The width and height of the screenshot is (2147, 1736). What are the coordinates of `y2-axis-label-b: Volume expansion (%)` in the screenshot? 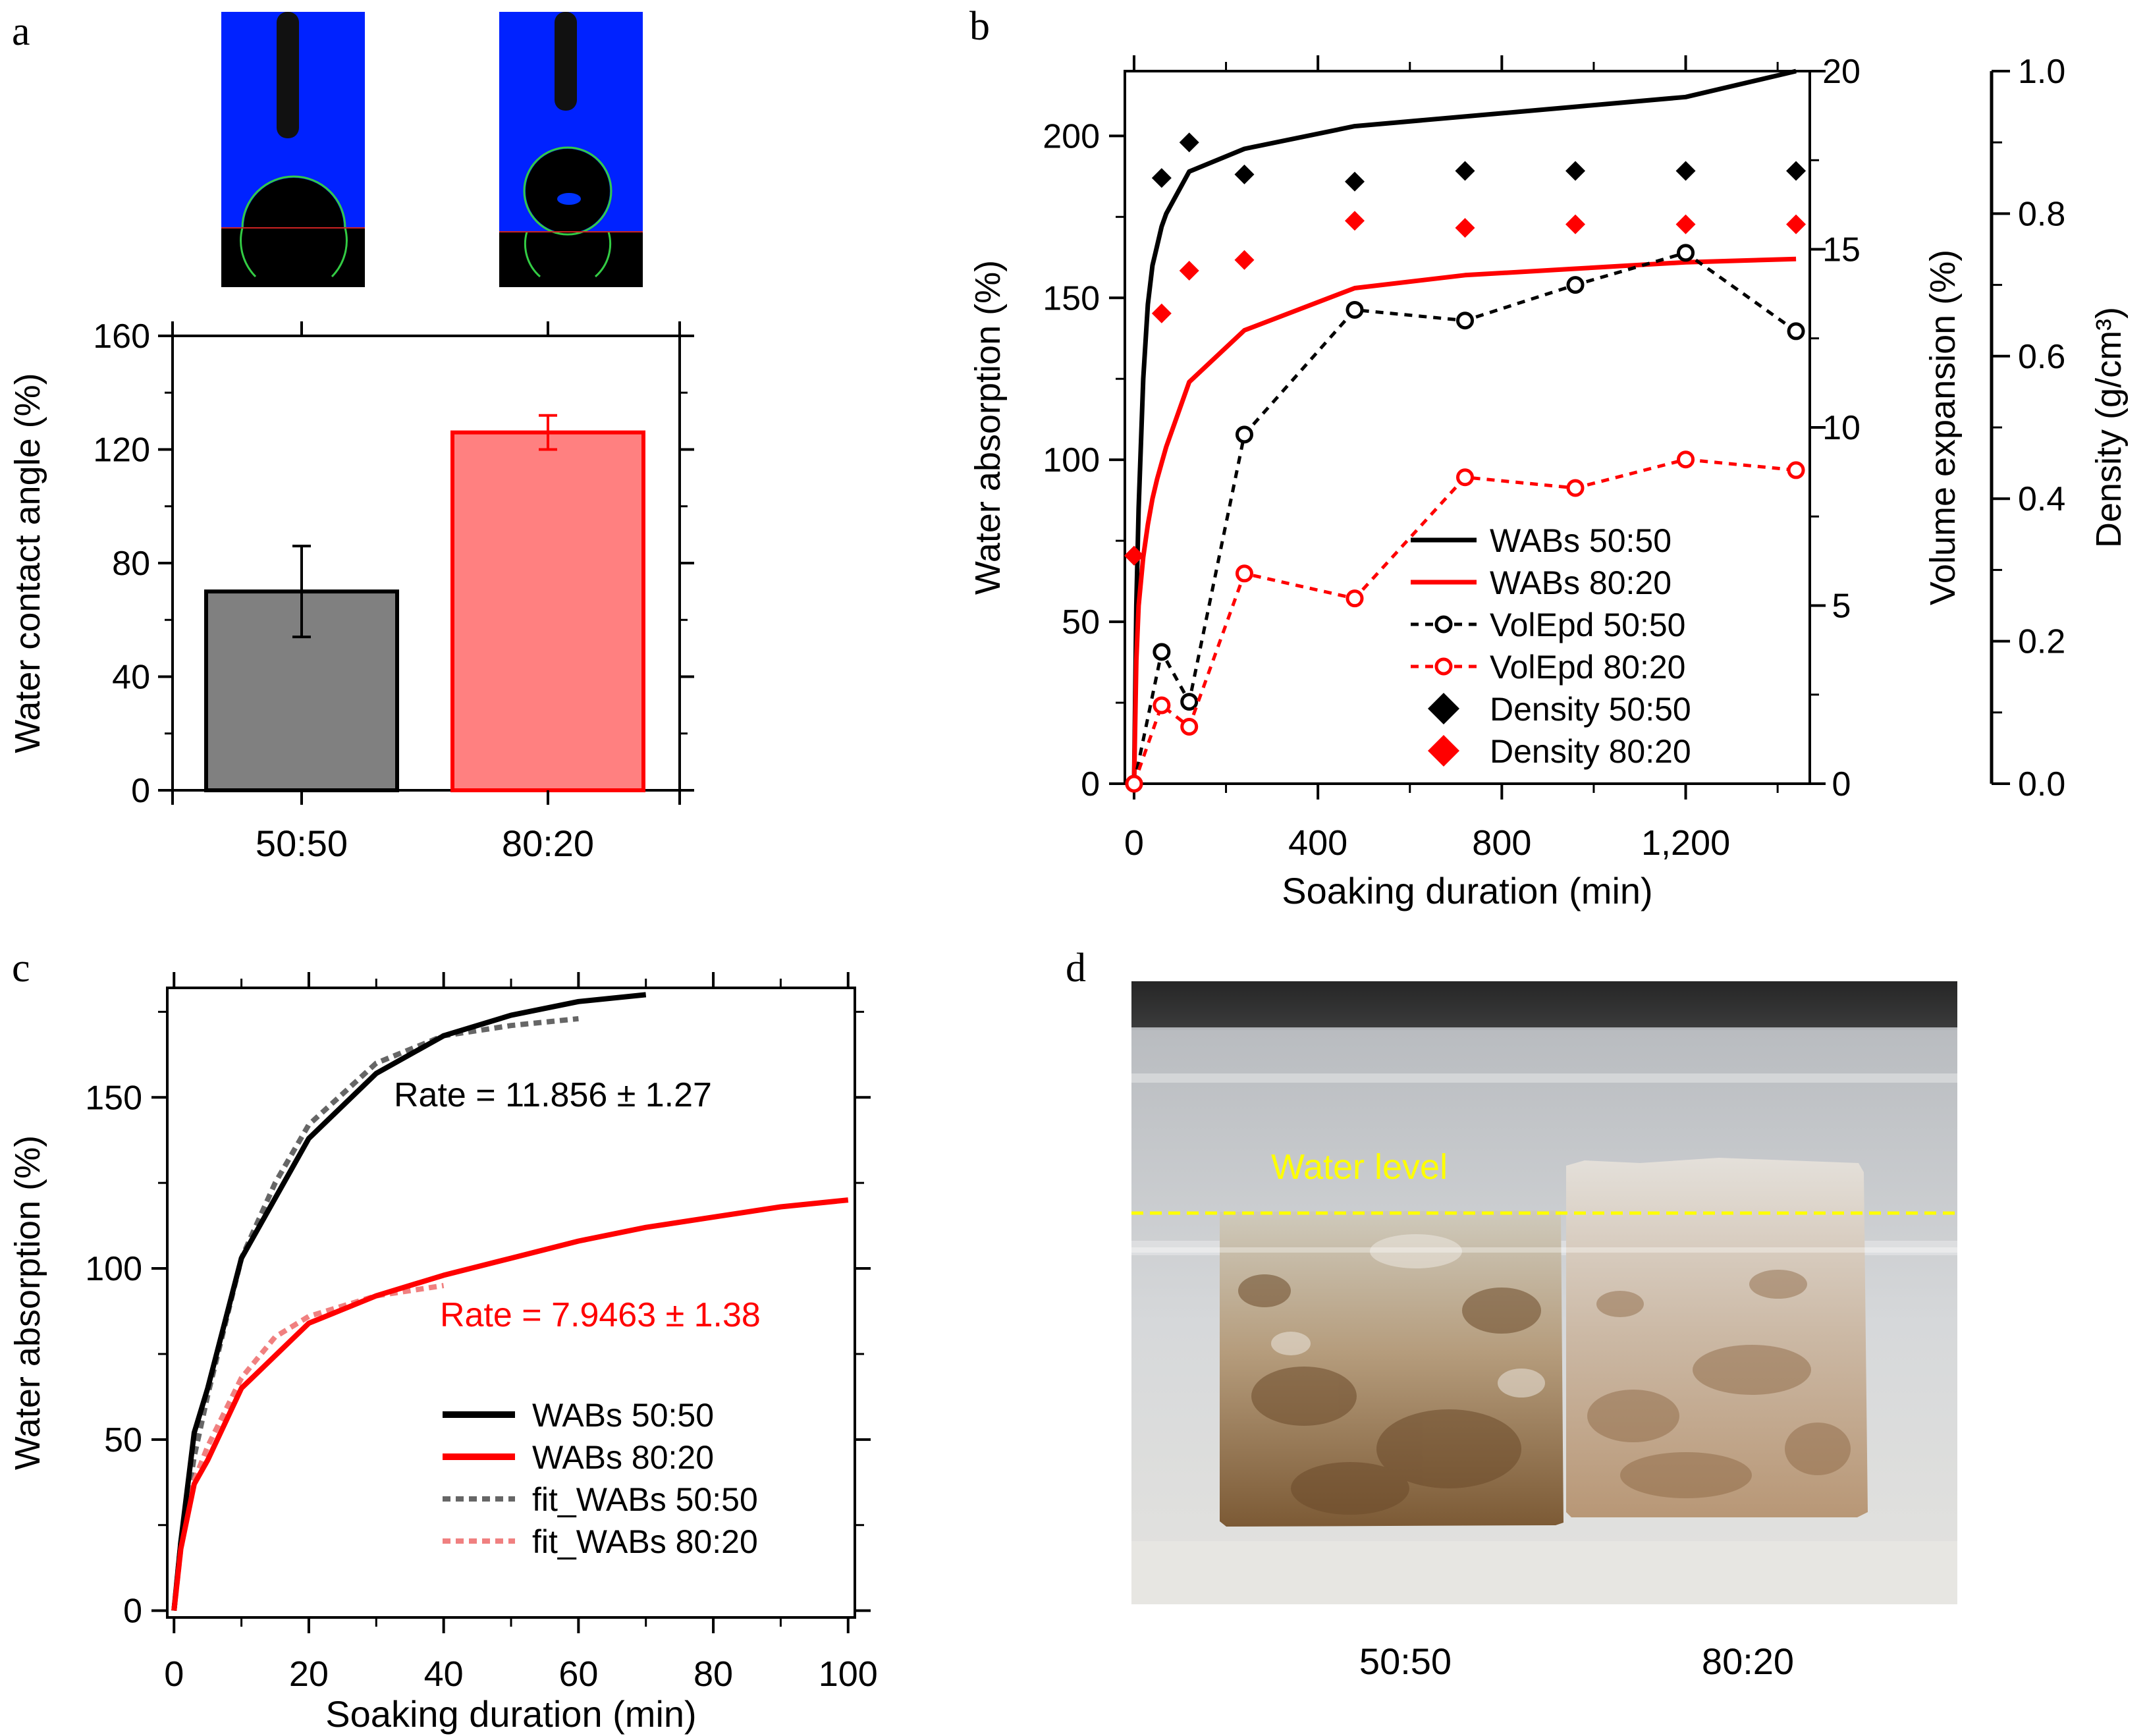 It's located at (1943, 427).